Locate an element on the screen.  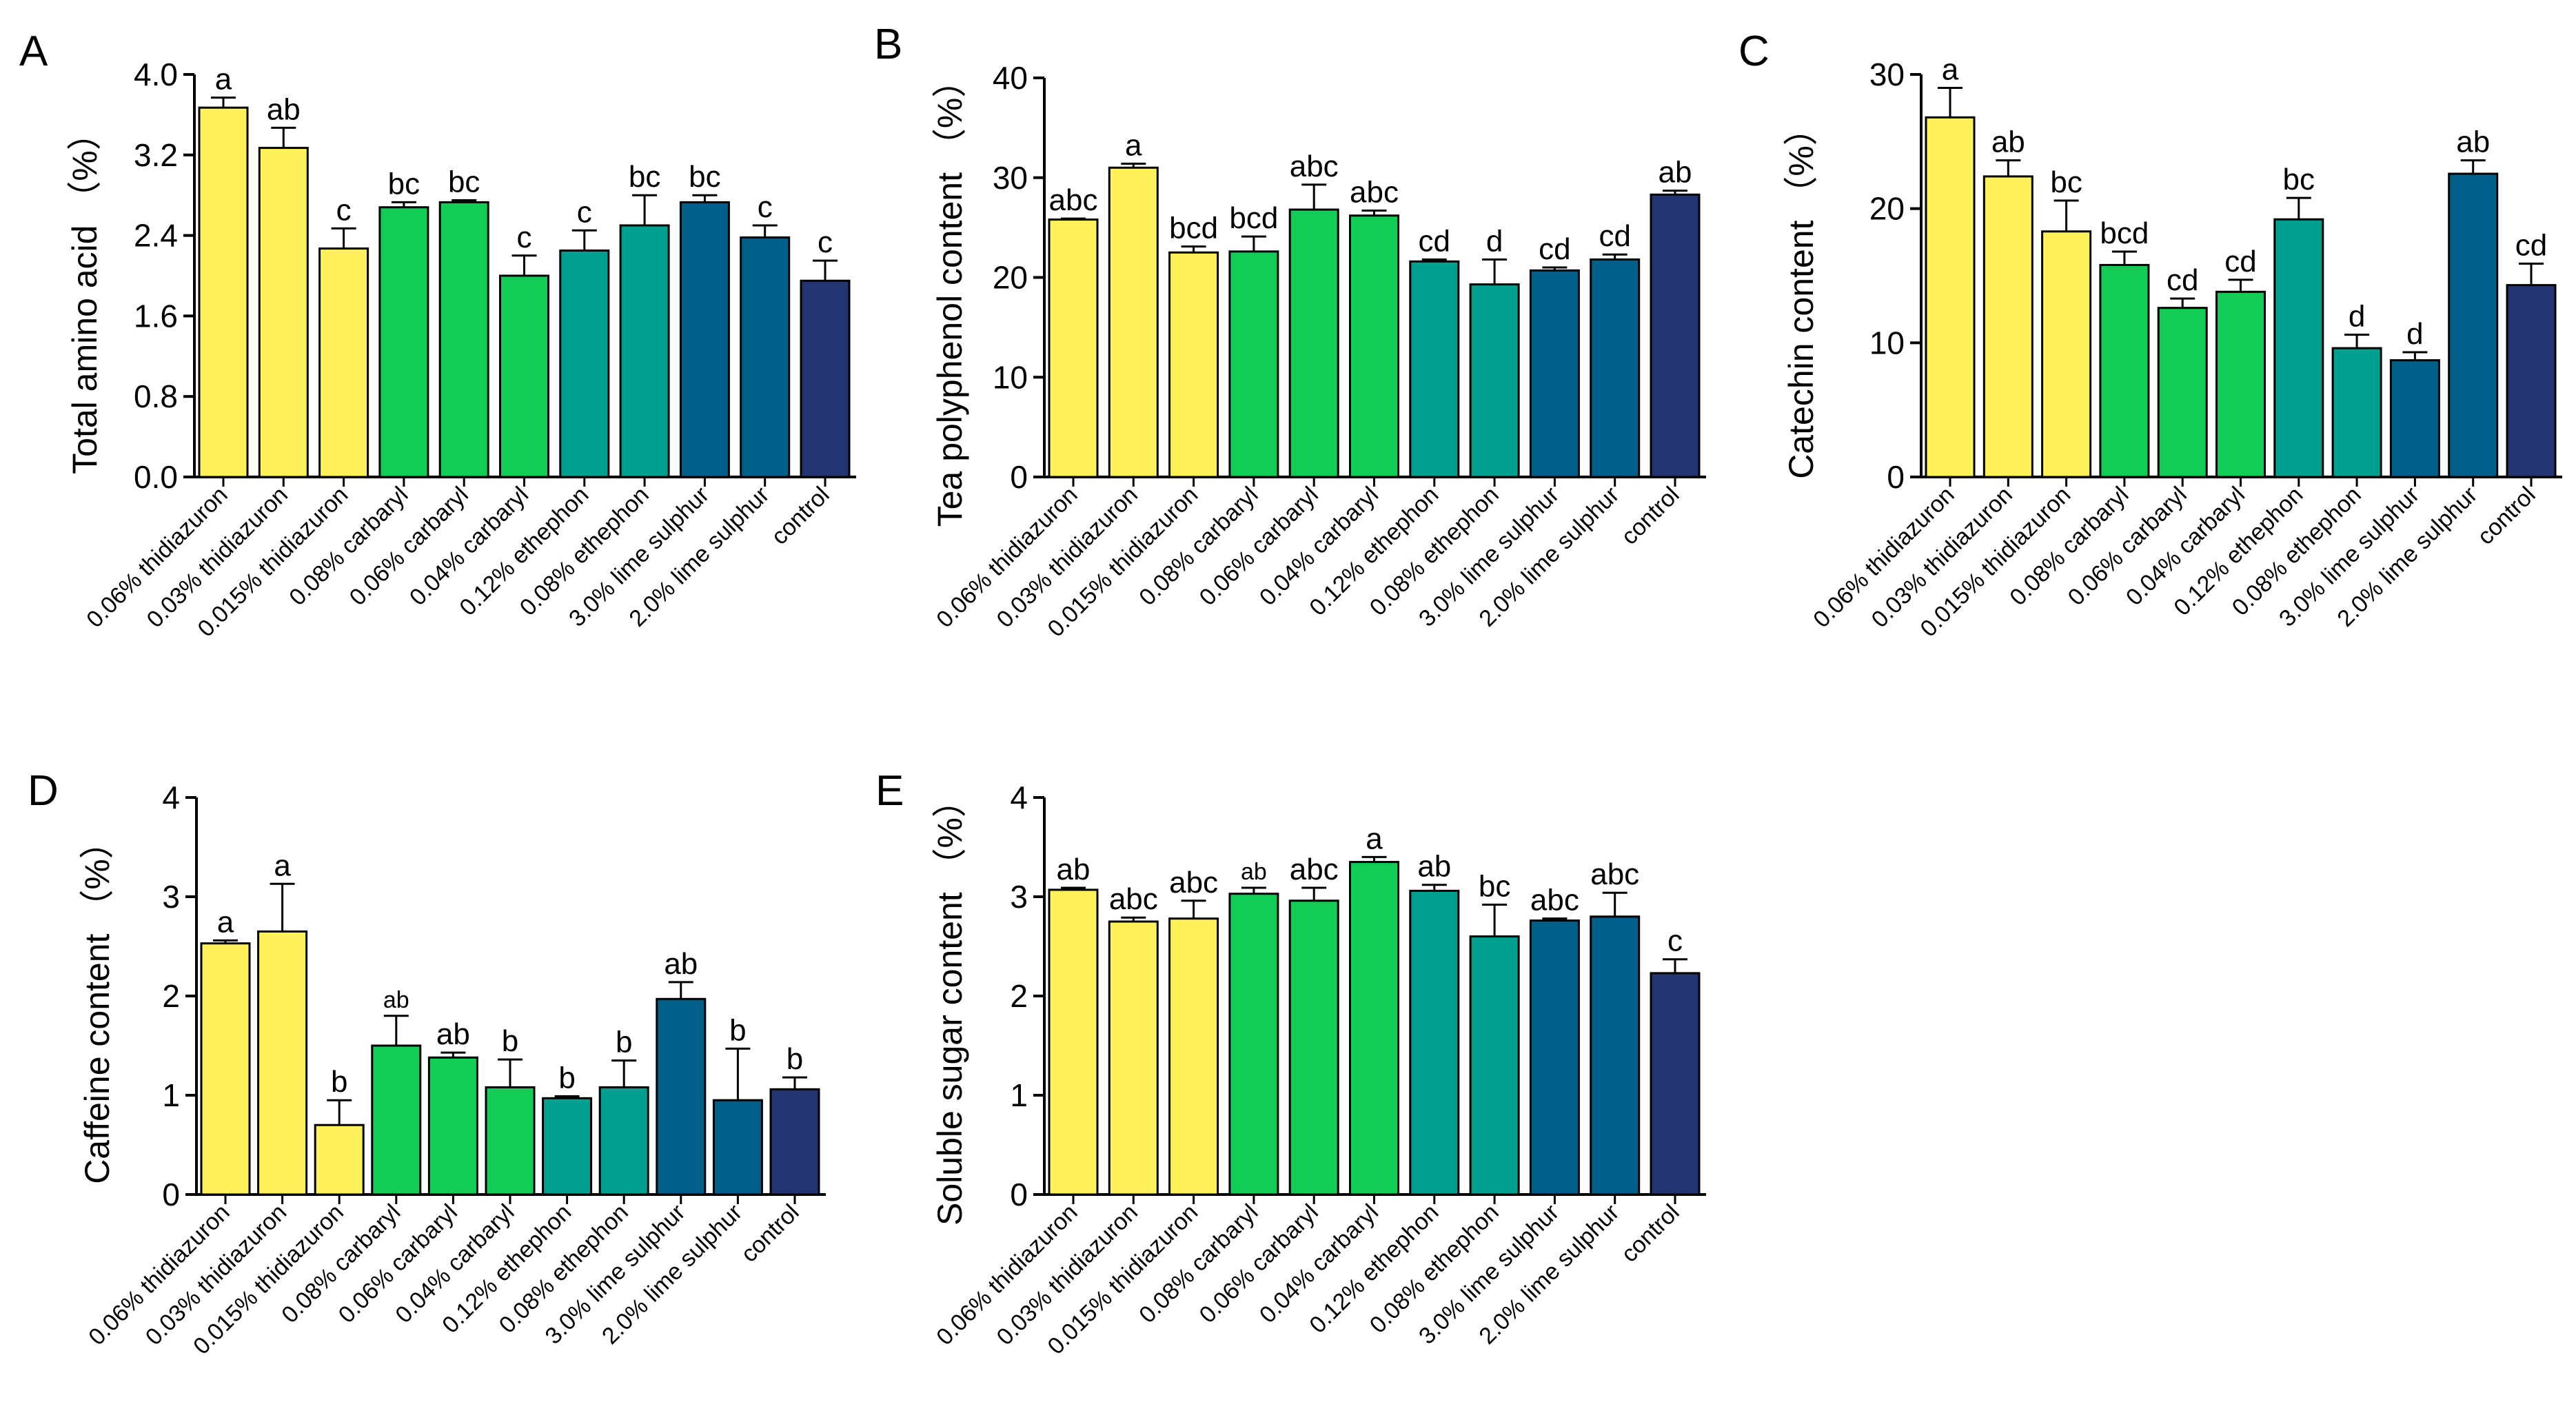
significance-letter: bcd is located at coordinates (1253, 218).